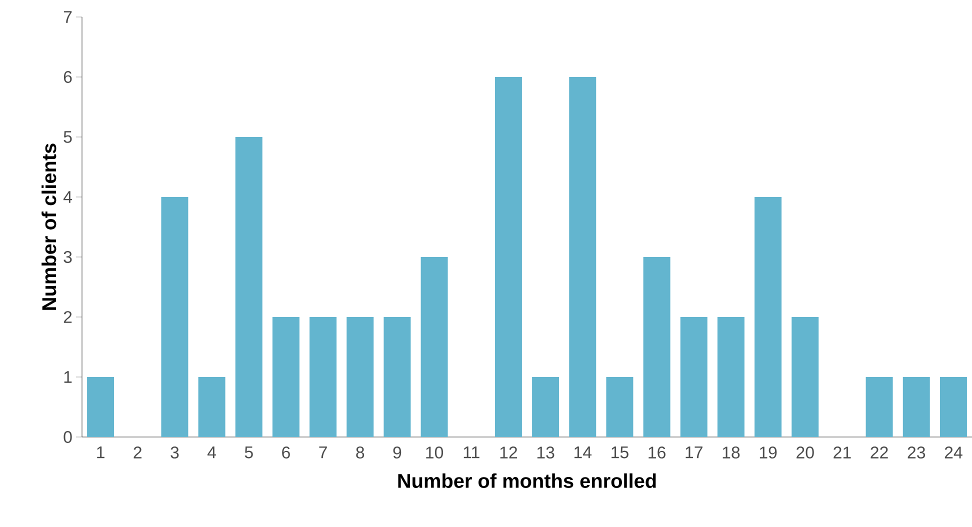 Image resolution: width=972 pixels, height=527 pixels. I want to click on x-tick-label: 10, so click(435, 452).